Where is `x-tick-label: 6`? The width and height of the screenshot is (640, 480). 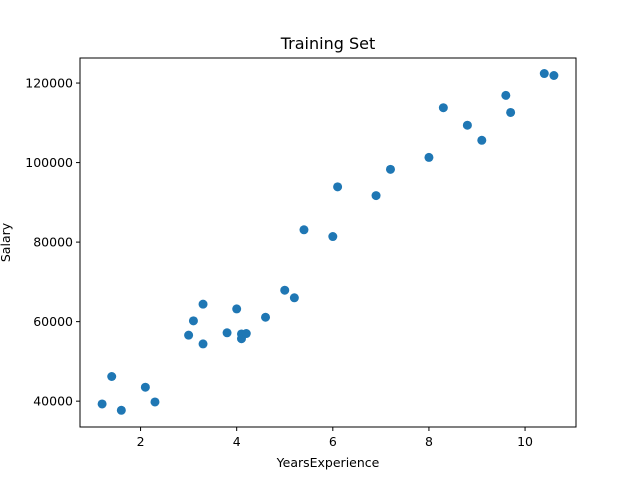
x-tick-label: 6 is located at coordinates (333, 441).